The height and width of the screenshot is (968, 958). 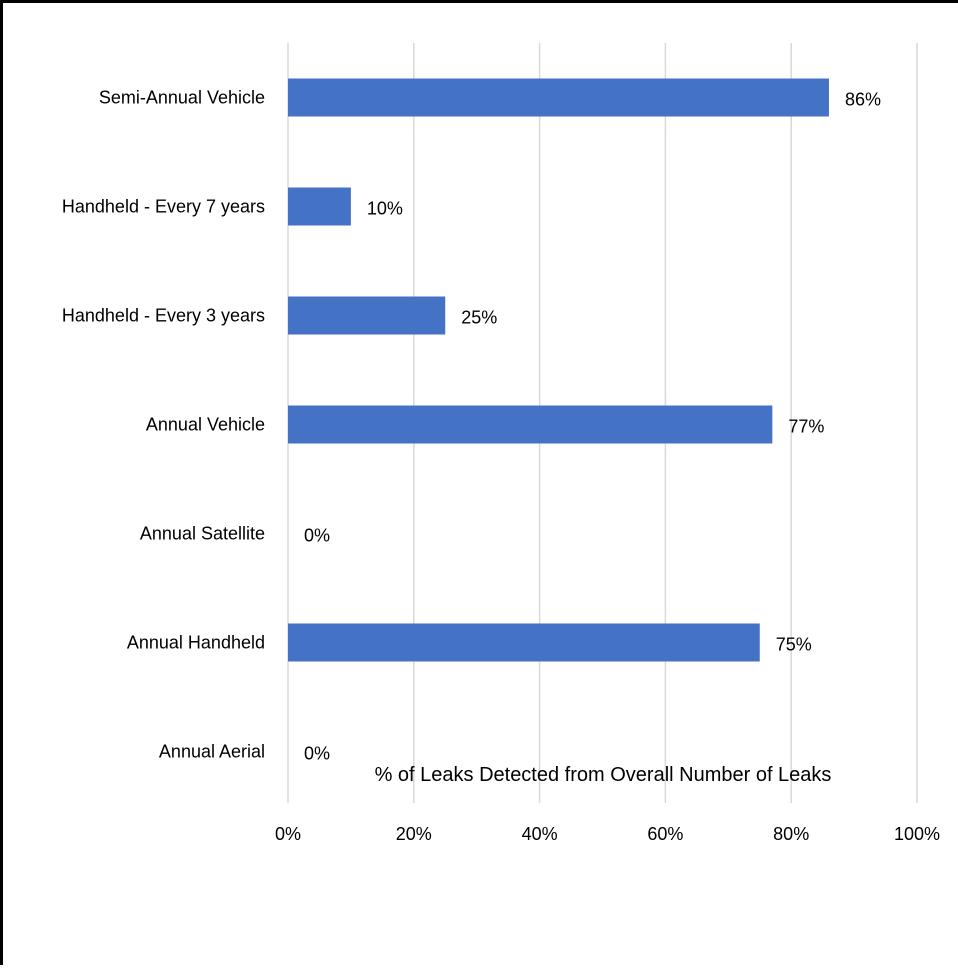 What do you see at coordinates (479, 318) in the screenshot?
I see `data-label: 25%` at bounding box center [479, 318].